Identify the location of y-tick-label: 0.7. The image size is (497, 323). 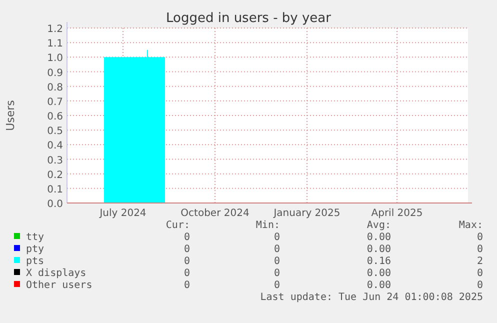
(55, 102).